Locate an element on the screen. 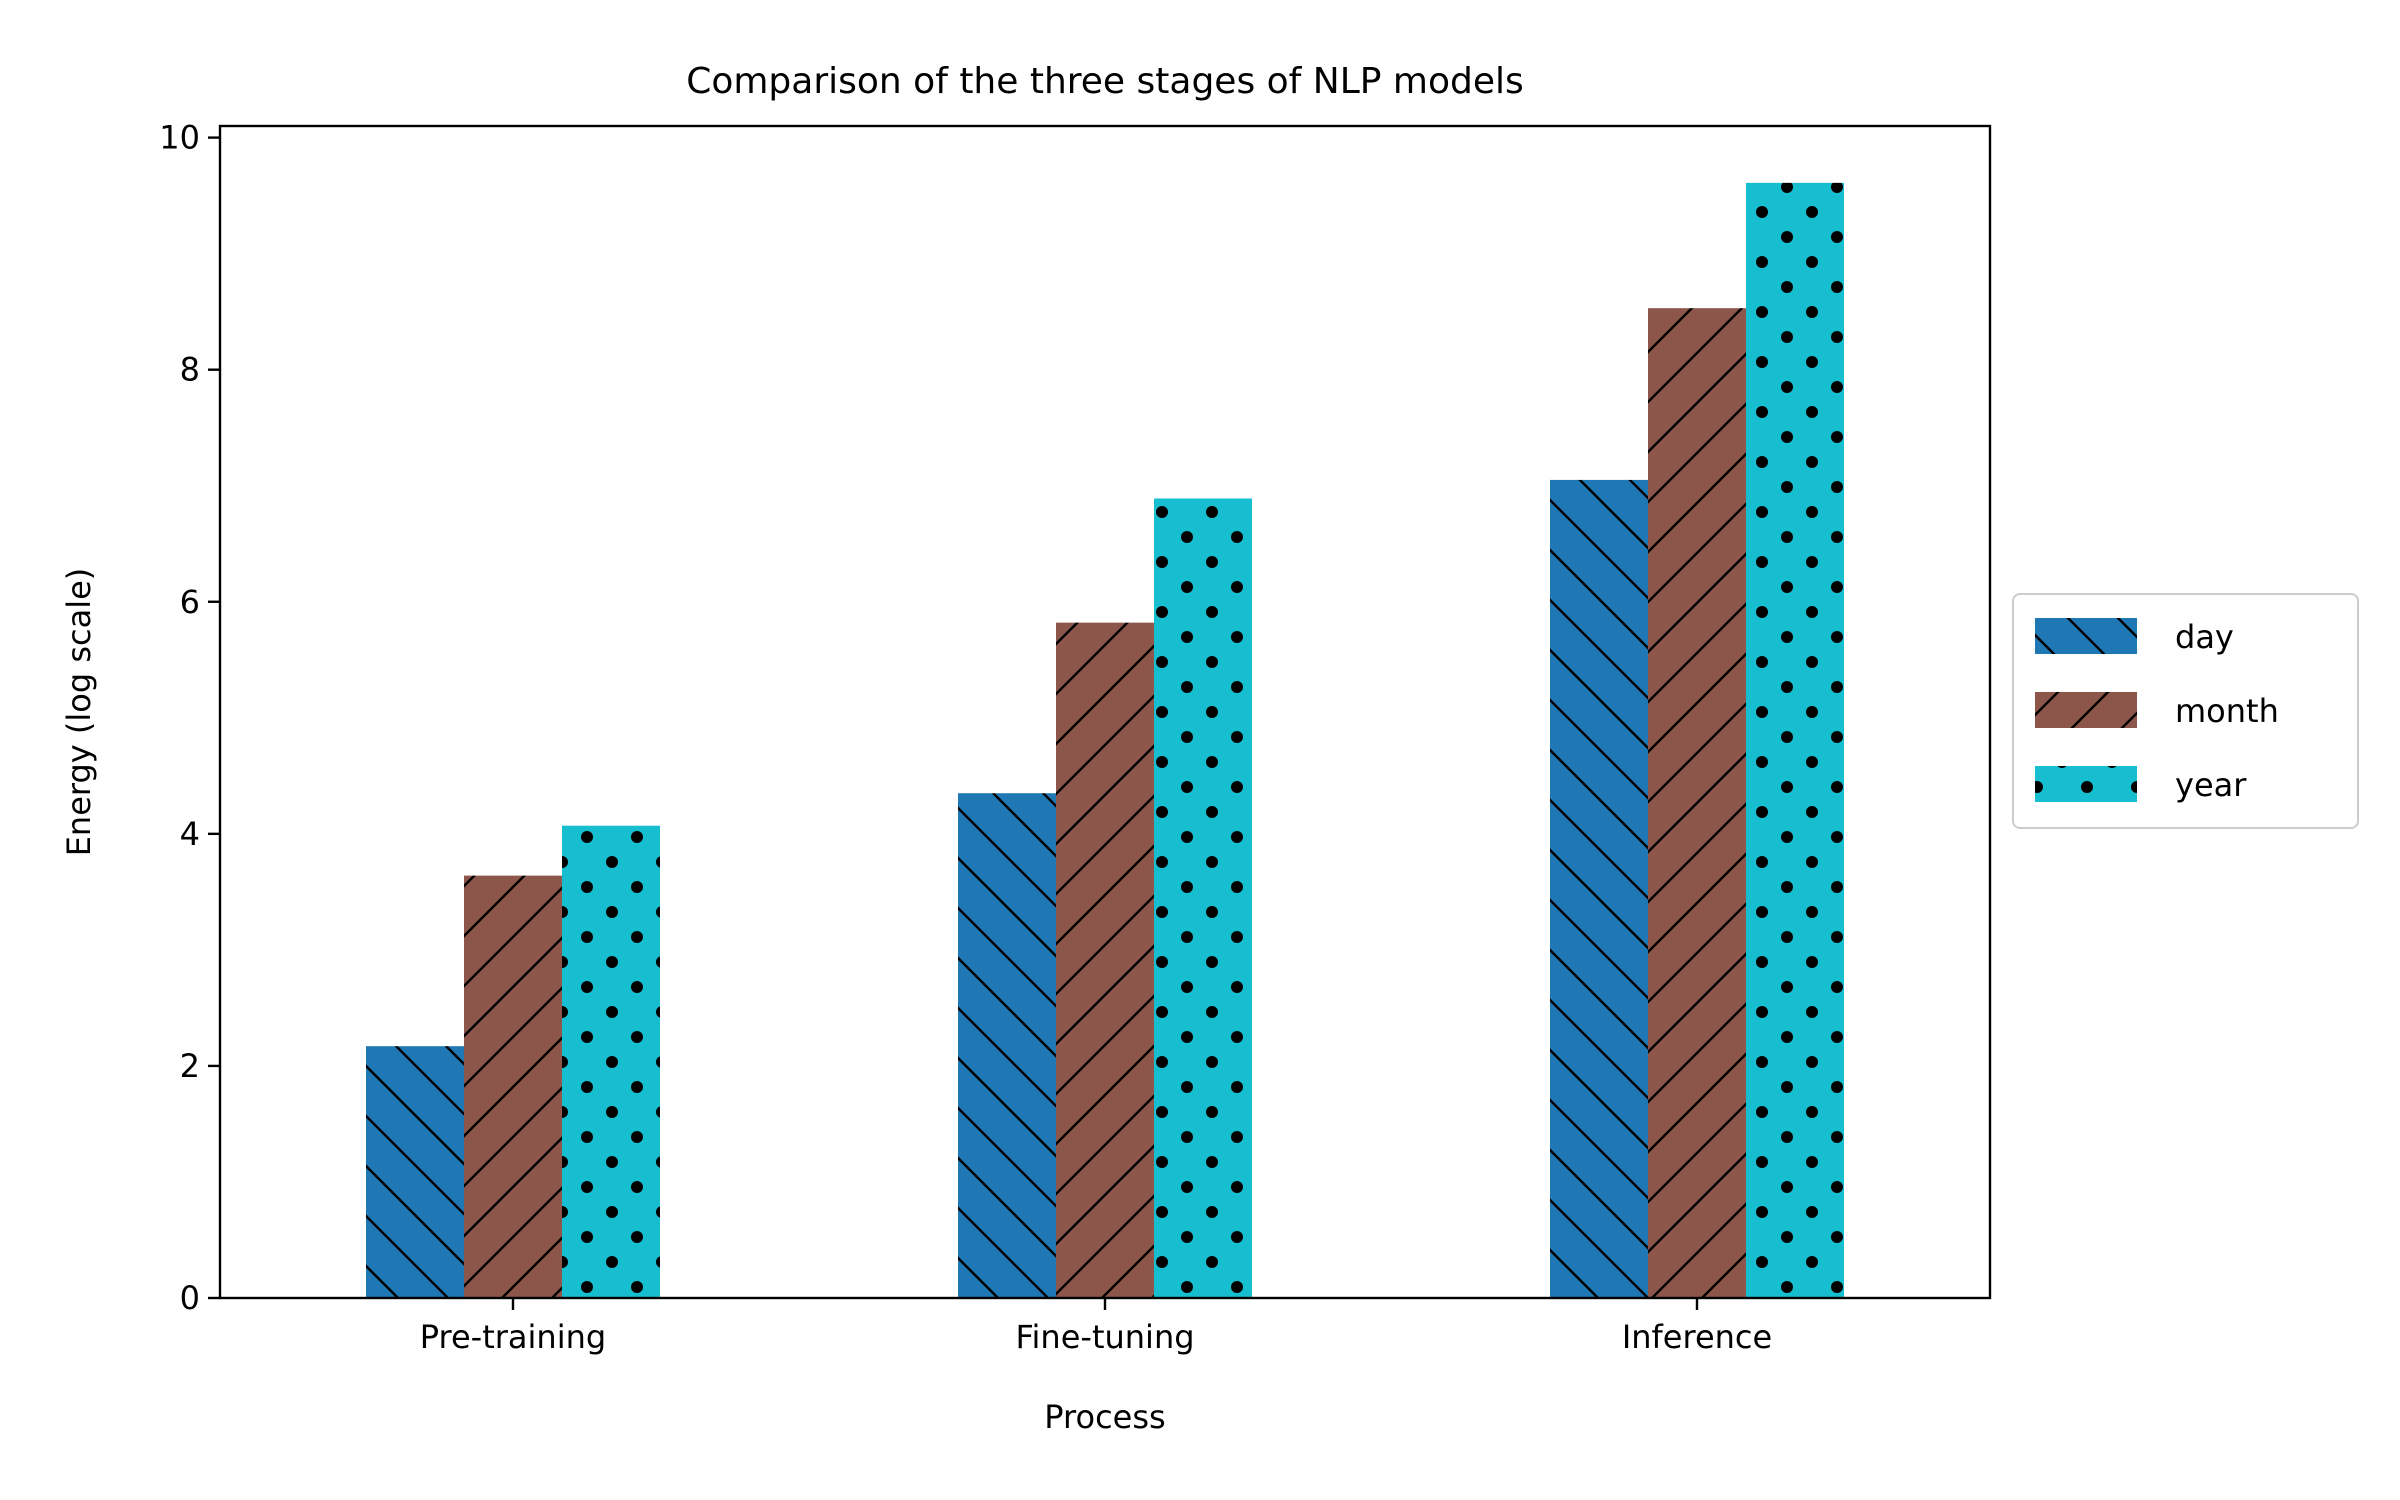 This screenshot has width=2400, height=1500. x-tick-label: Pre-training is located at coordinates (513, 1337).